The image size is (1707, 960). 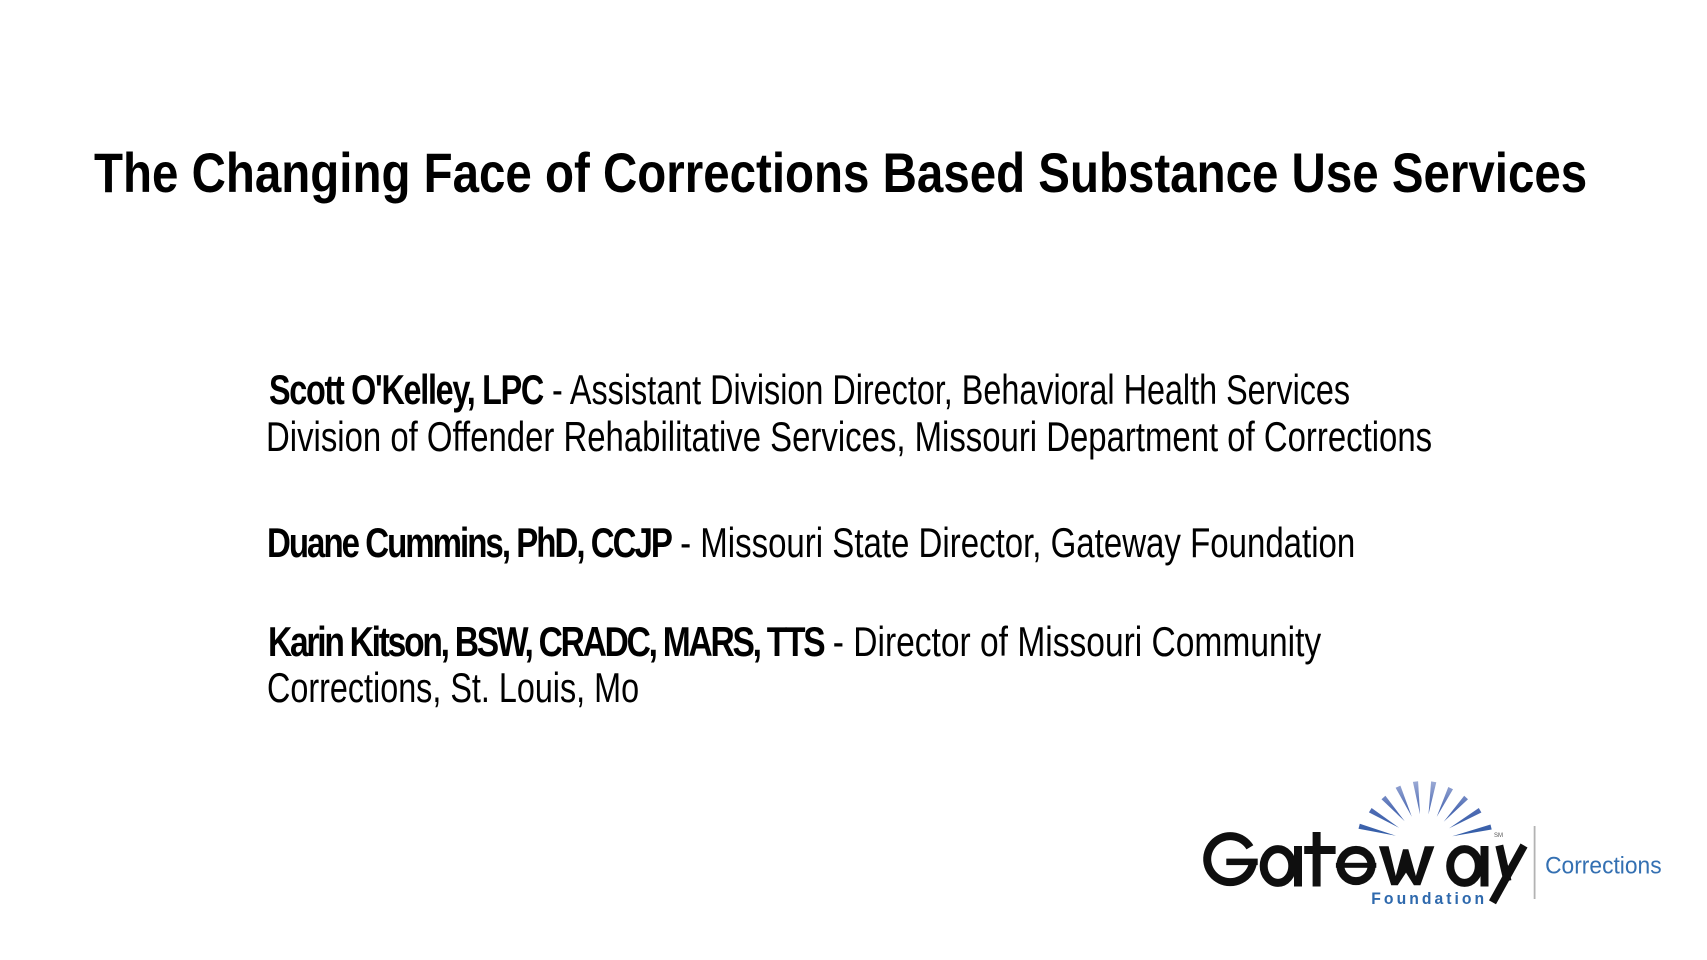 What do you see at coordinates (1429, 899) in the screenshot?
I see `svg-text: Foundation` at bounding box center [1429, 899].